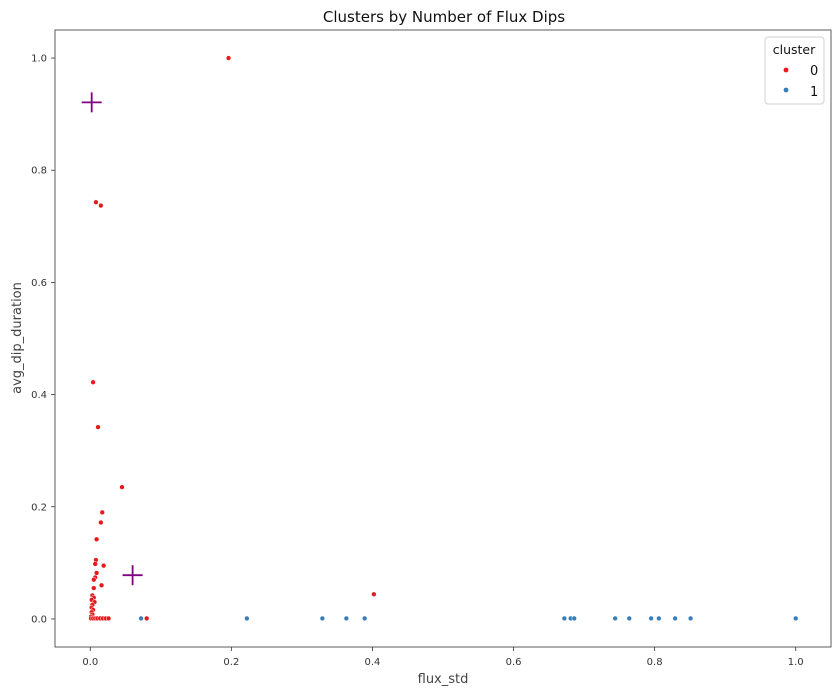  I want to click on y-tick-label: 0.2, so click(39, 507).